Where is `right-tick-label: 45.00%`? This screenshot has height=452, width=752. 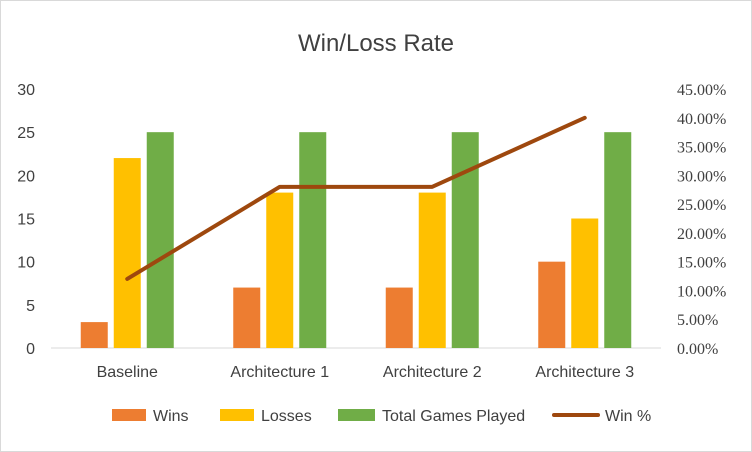
right-tick-label: 45.00% is located at coordinates (701, 90).